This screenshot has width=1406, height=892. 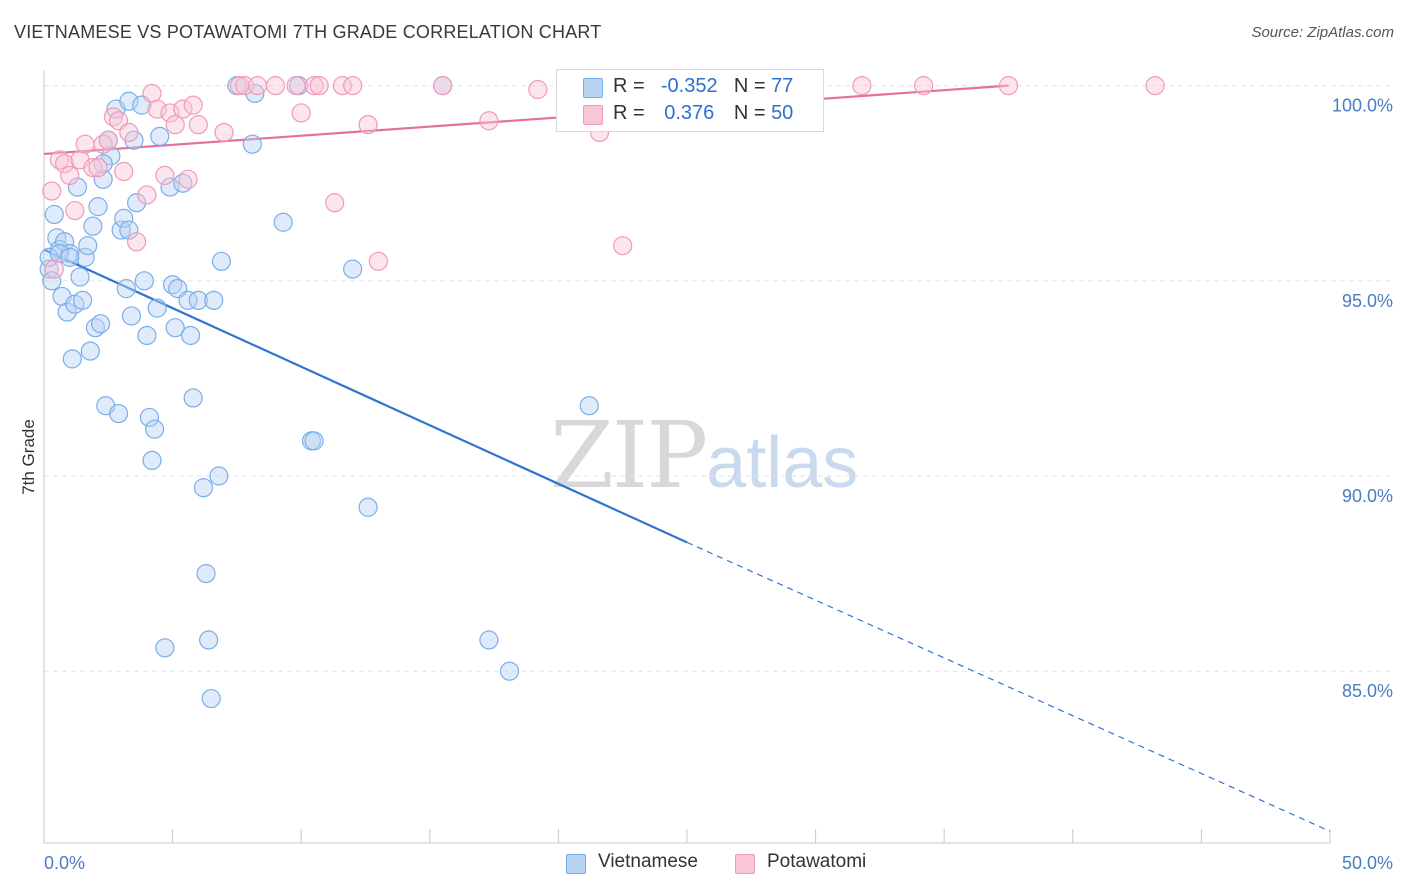 What do you see at coordinates (703, 864) in the screenshot?
I see `series-legend: Vietnamese Potawatomi` at bounding box center [703, 864].